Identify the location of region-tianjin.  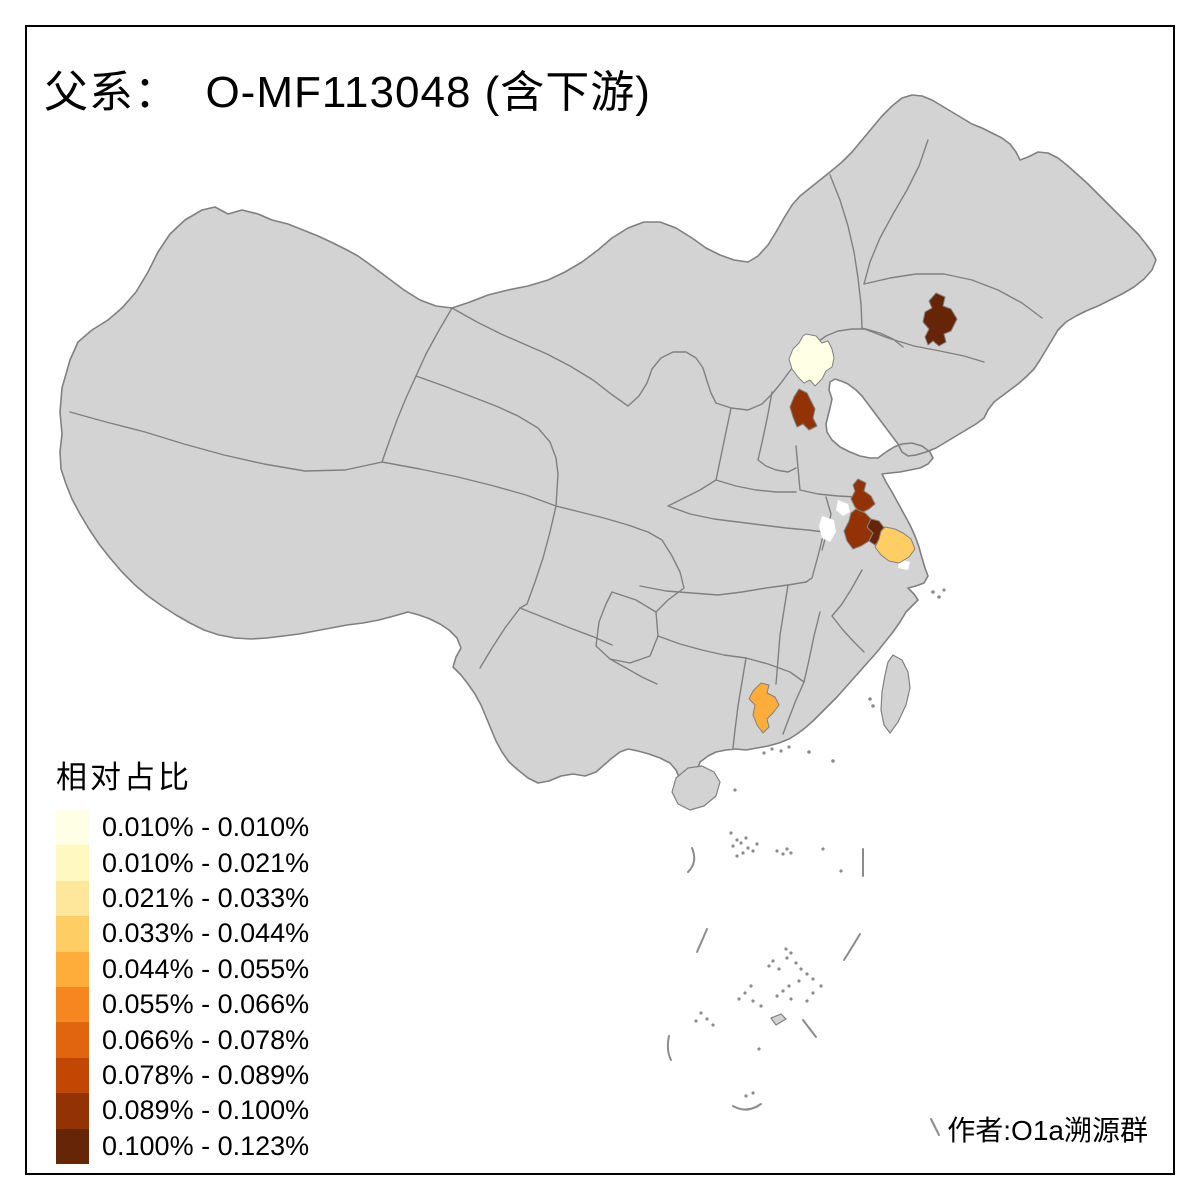
(803, 409).